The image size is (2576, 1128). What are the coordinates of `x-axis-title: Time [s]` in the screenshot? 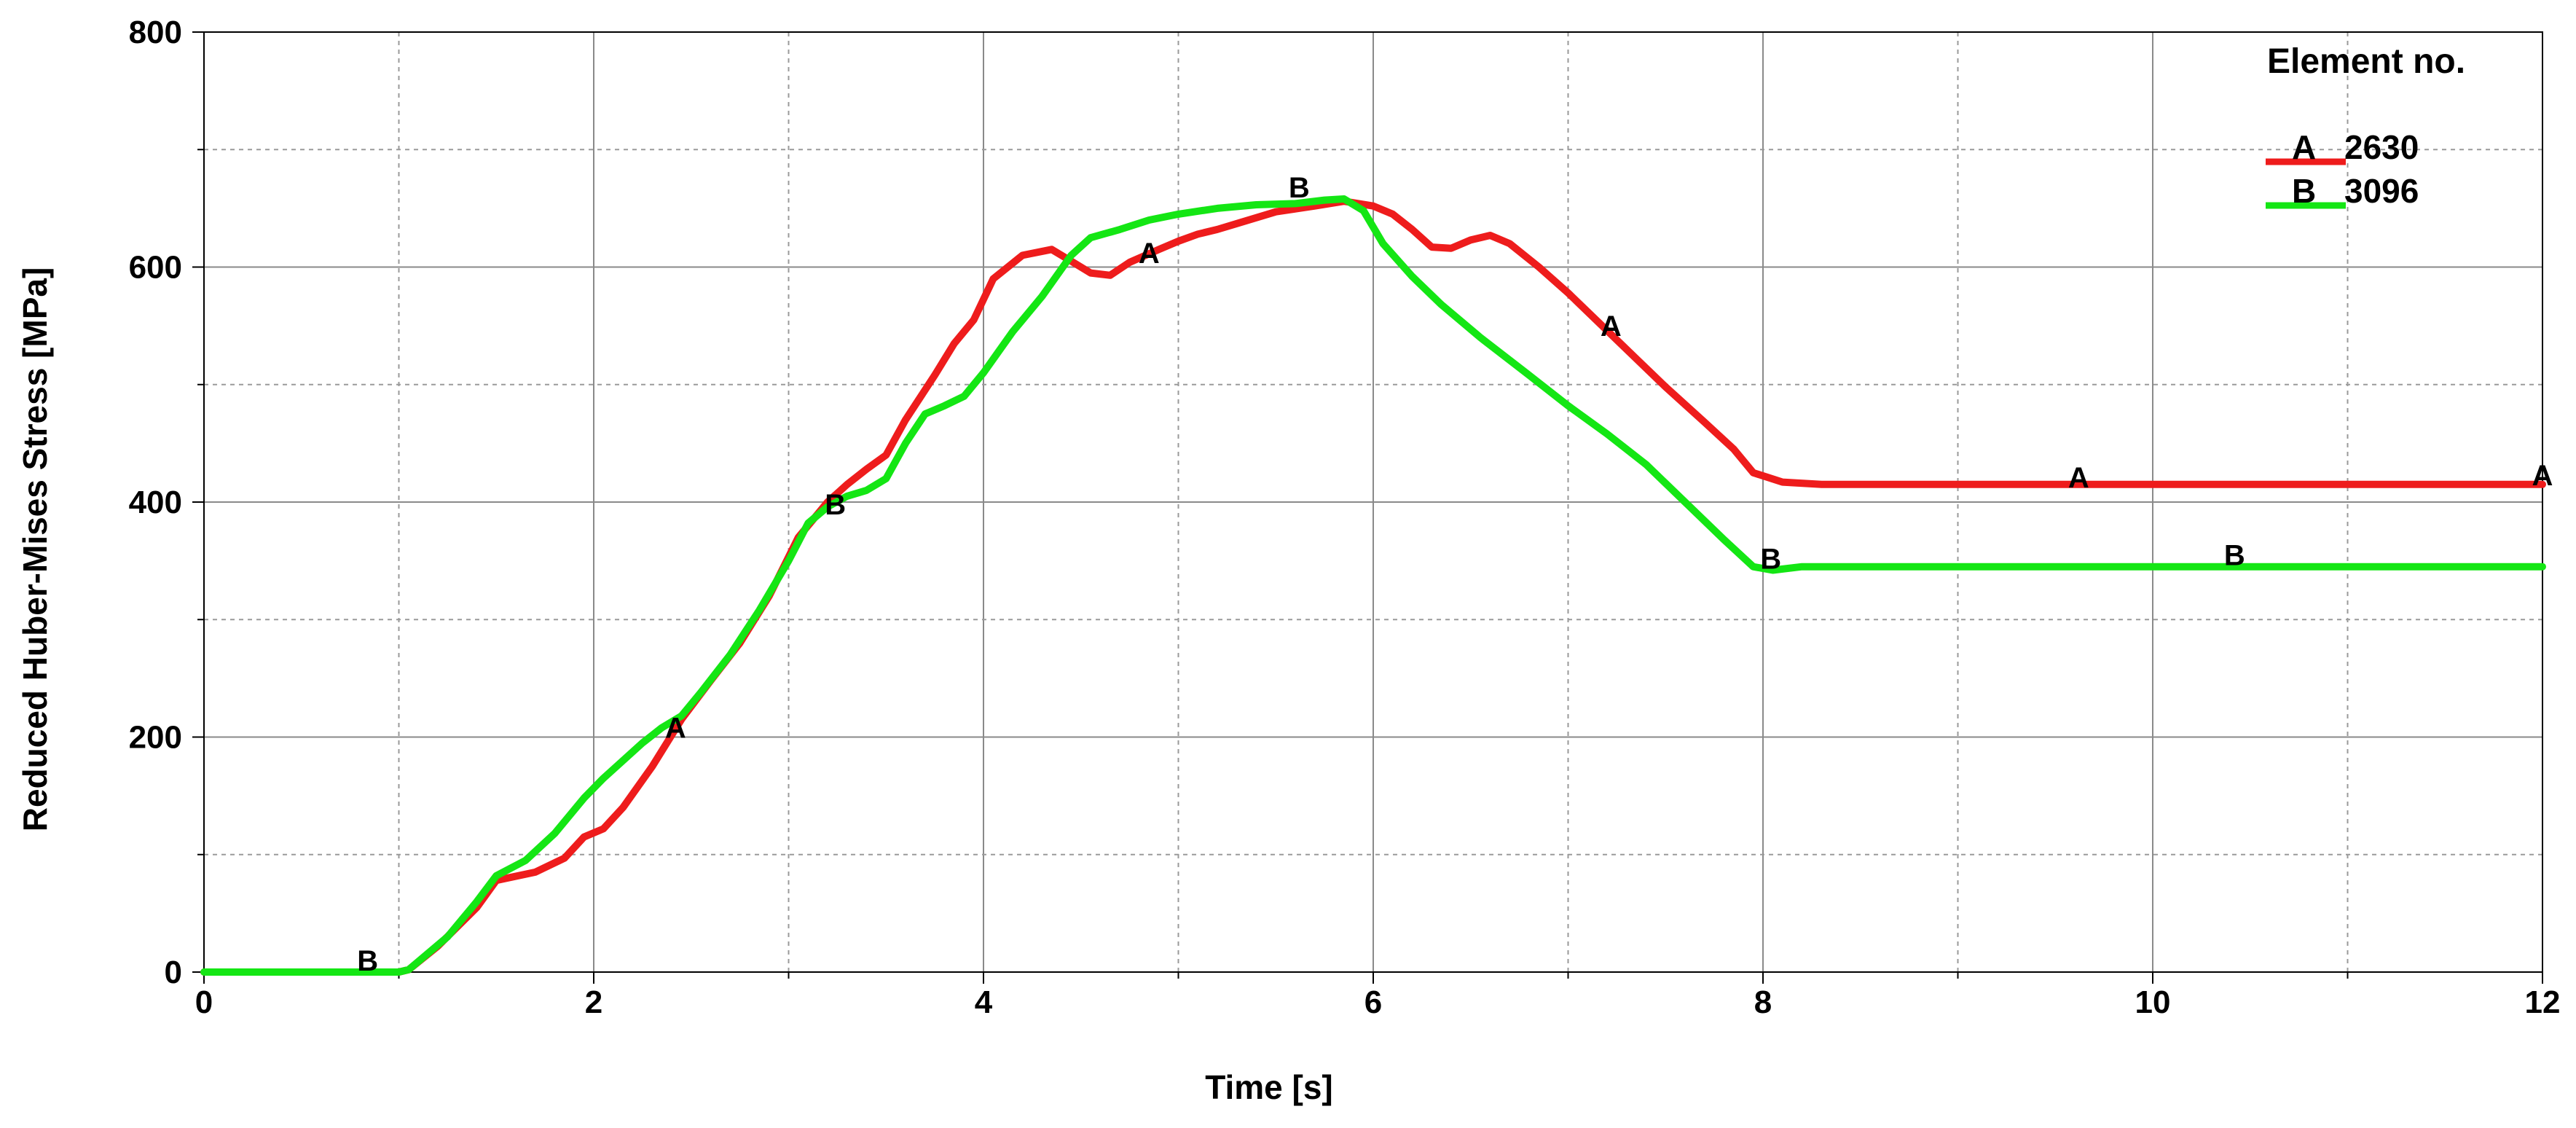 It's located at (1269, 1087).